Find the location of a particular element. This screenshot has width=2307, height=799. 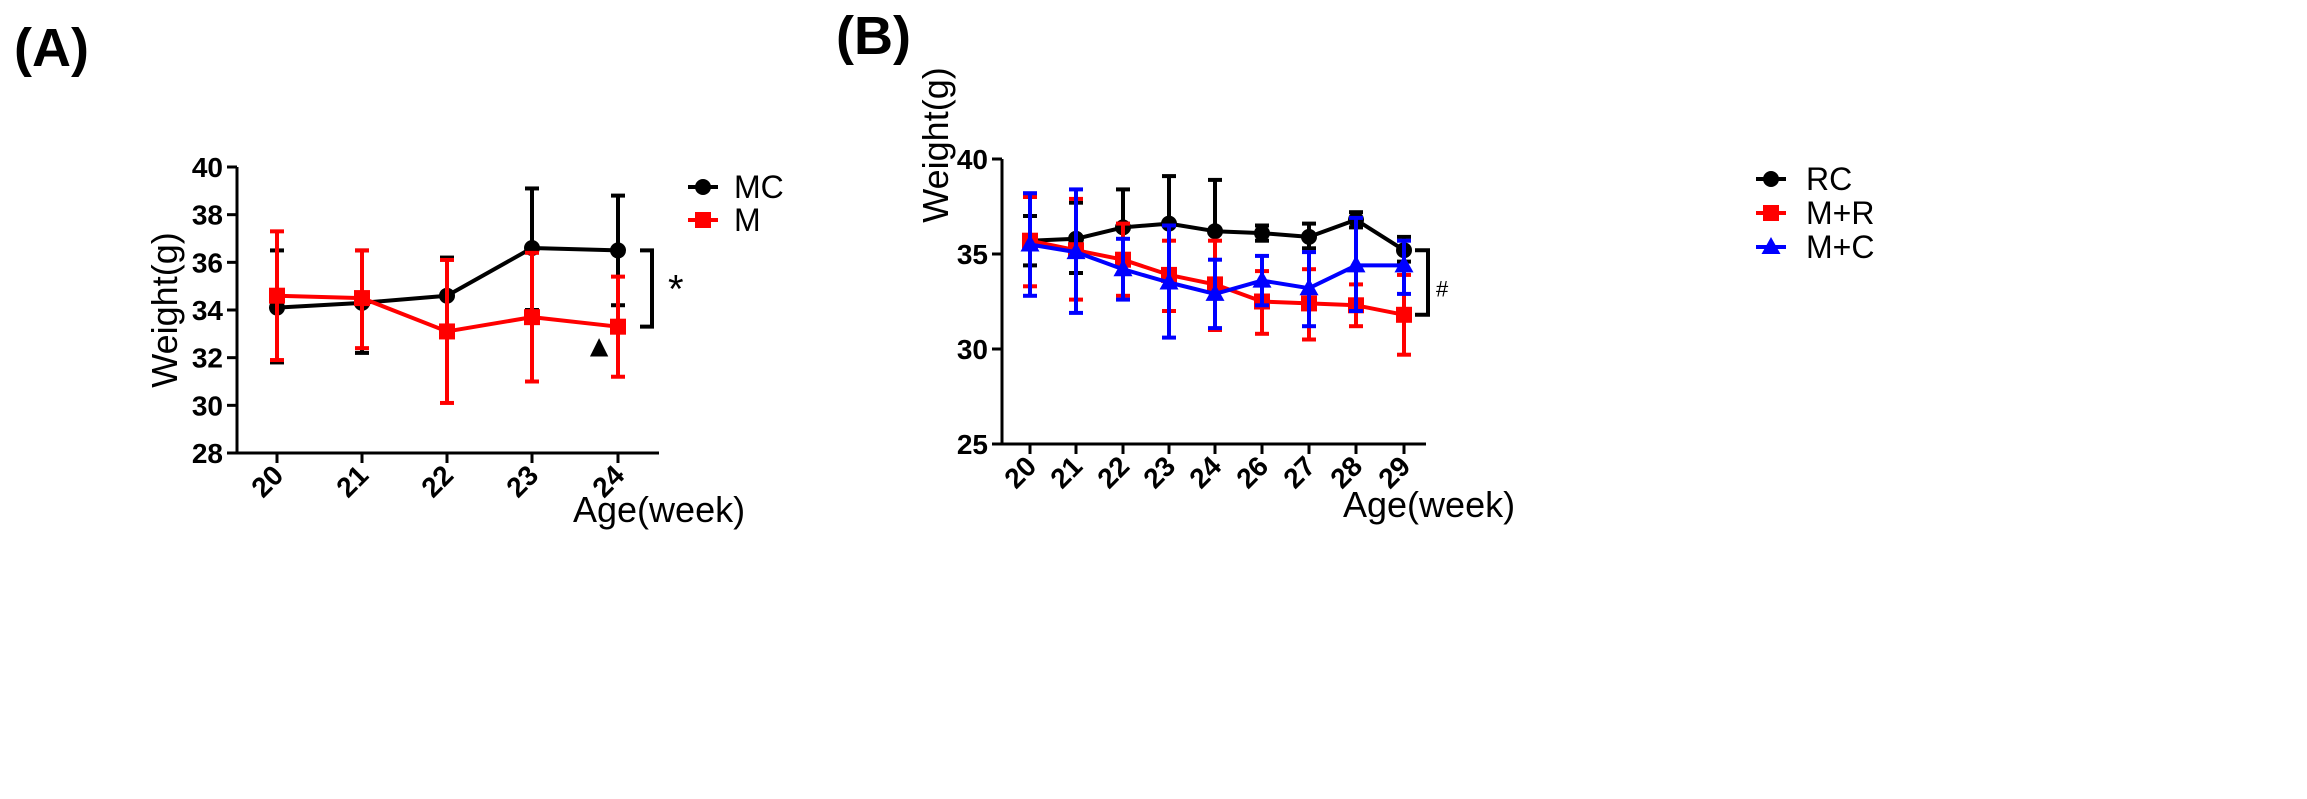

y-tick-label: 28 is located at coordinates (207, 453).